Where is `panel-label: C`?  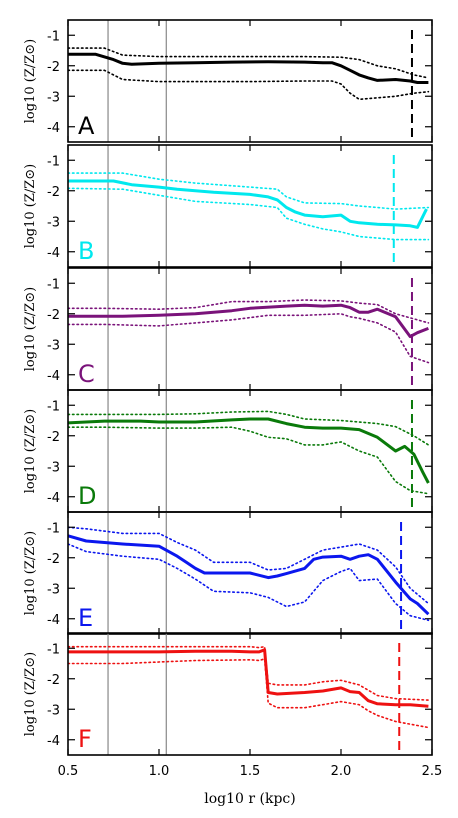 panel-label: C is located at coordinates (86, 374).